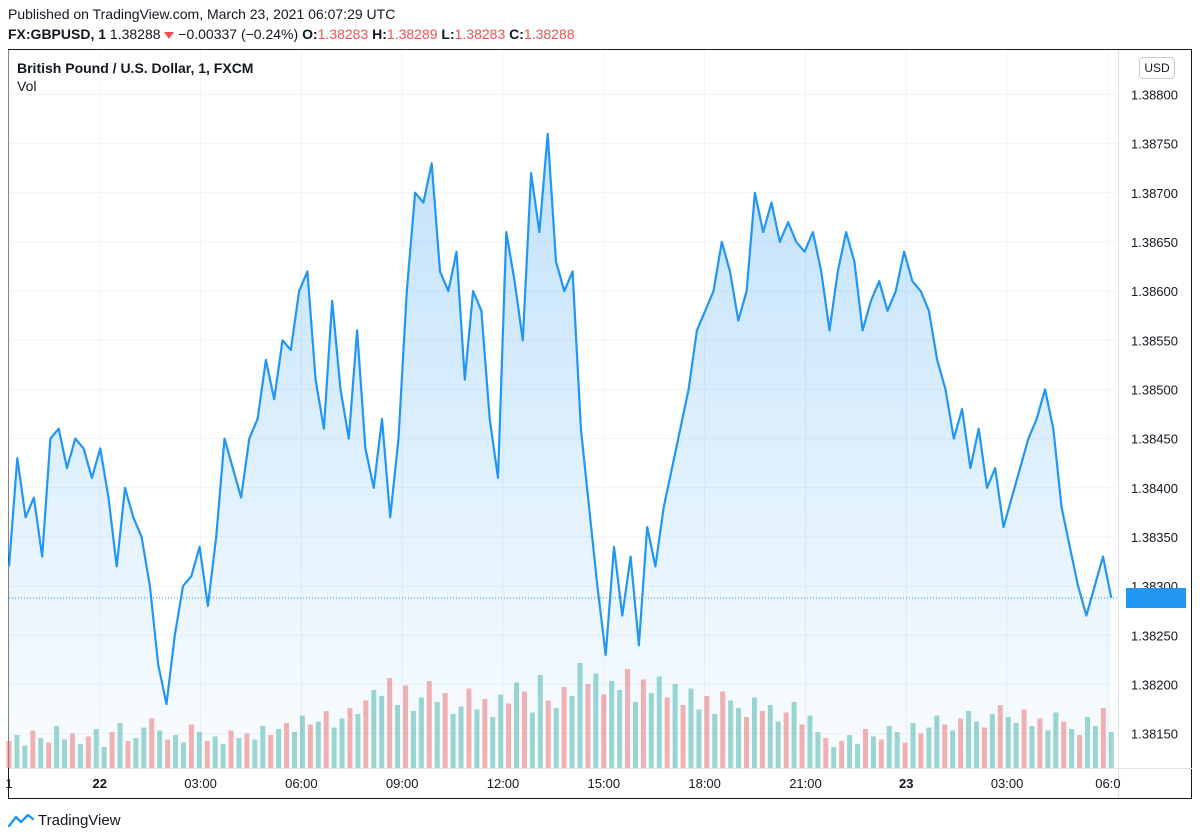 Image resolution: width=1200 pixels, height=840 pixels. What do you see at coordinates (57, 34) in the screenshot?
I see `symbol-label: FX:GBPUSD, 1` at bounding box center [57, 34].